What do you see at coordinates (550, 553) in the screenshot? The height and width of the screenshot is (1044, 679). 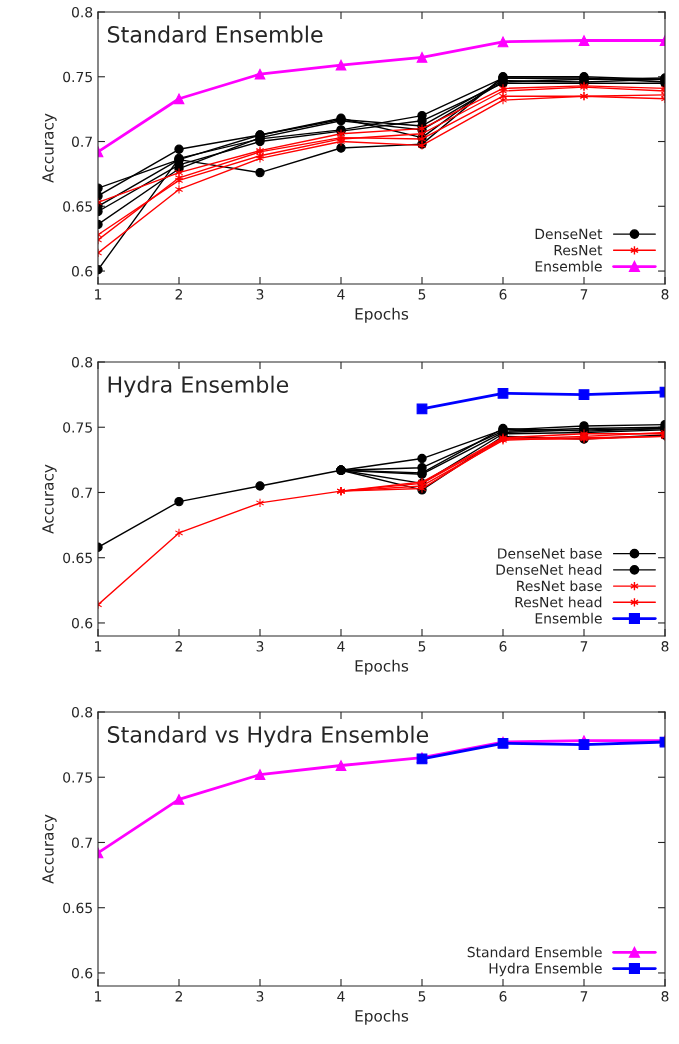 I see `legend-label: DenseNet base` at bounding box center [550, 553].